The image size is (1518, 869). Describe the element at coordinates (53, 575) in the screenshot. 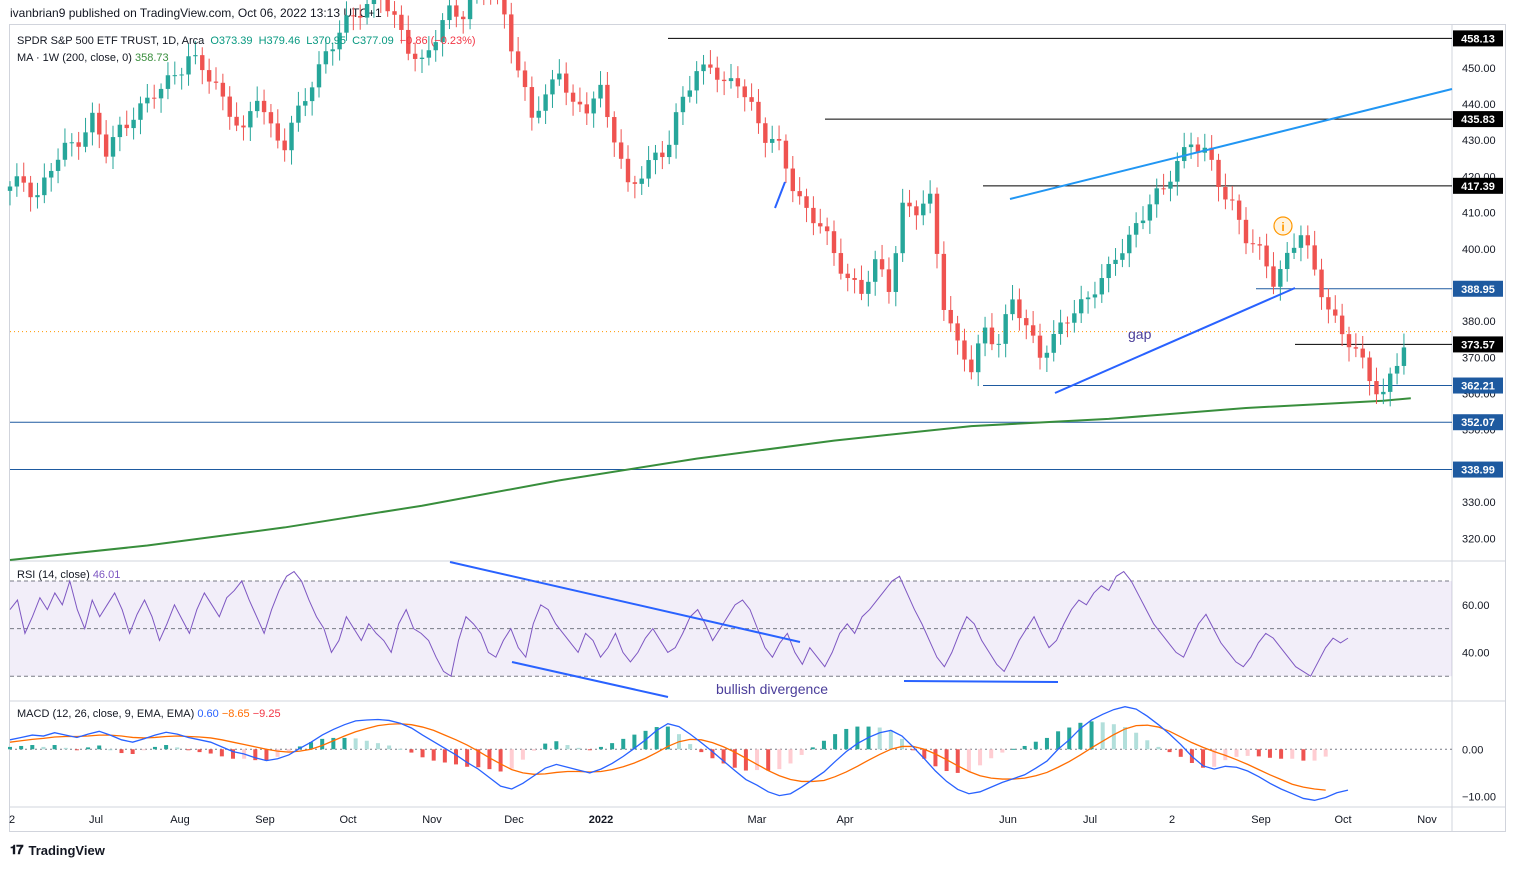

I see `rsi-label: RSI (14, close)` at that location.